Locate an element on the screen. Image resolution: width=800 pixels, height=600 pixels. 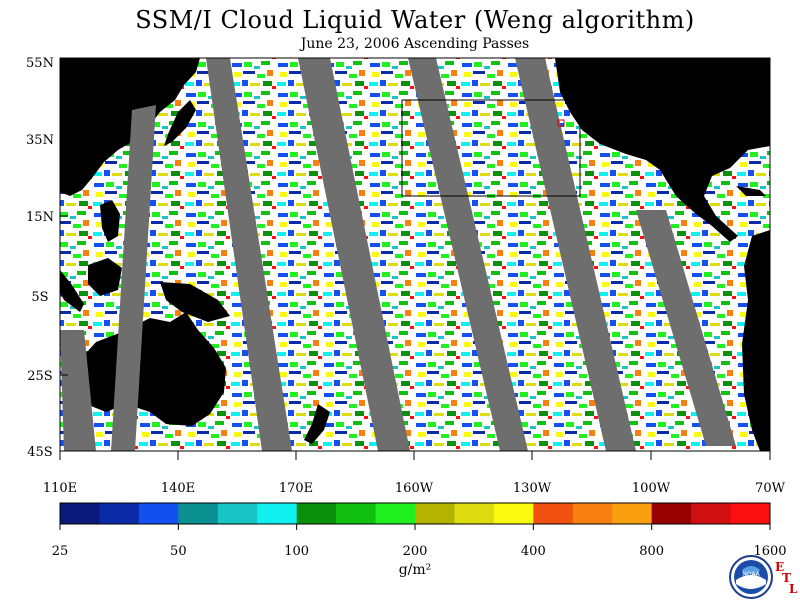
colorbar-units: g/m² is located at coordinates (415, 570).